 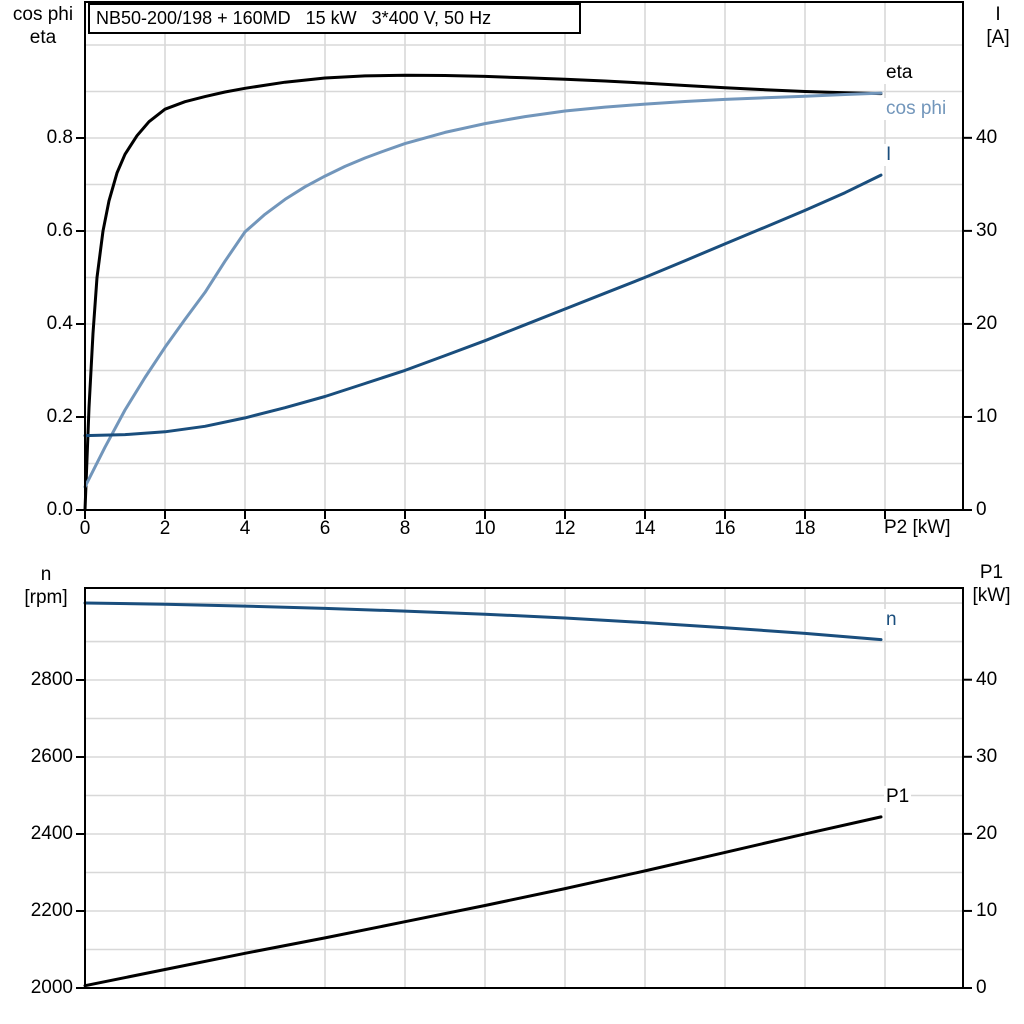 I want to click on x-tick-2: 2, so click(x=165, y=528).